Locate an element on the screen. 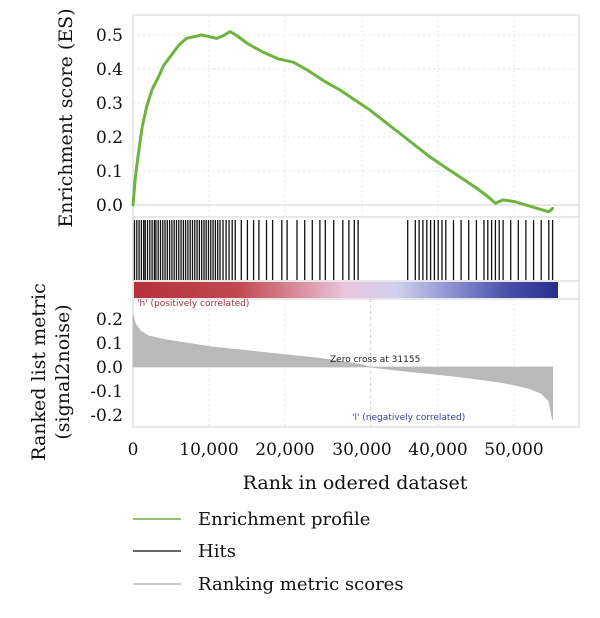 The height and width of the screenshot is (618, 600). legend-label-enrichment: Enrichment profile is located at coordinates (284, 519).